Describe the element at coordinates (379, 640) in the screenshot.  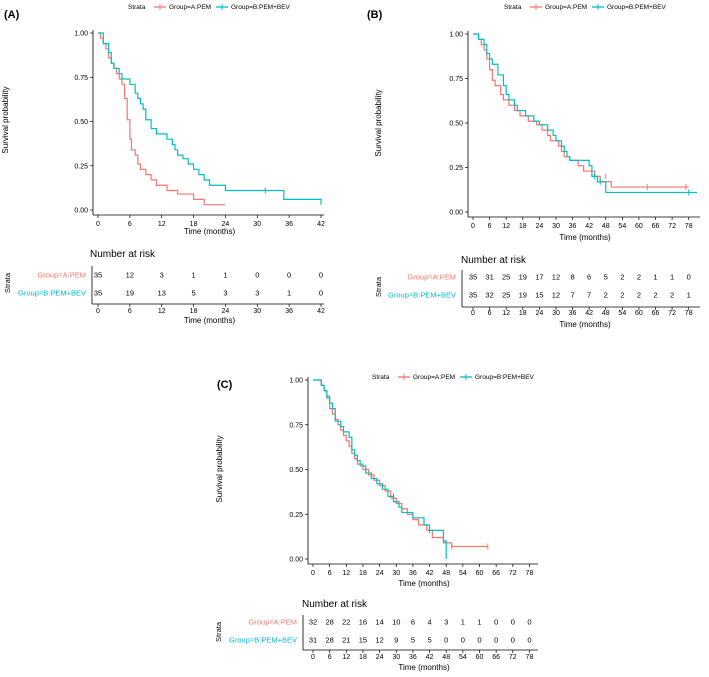
I see `risk-count: 12` at that location.